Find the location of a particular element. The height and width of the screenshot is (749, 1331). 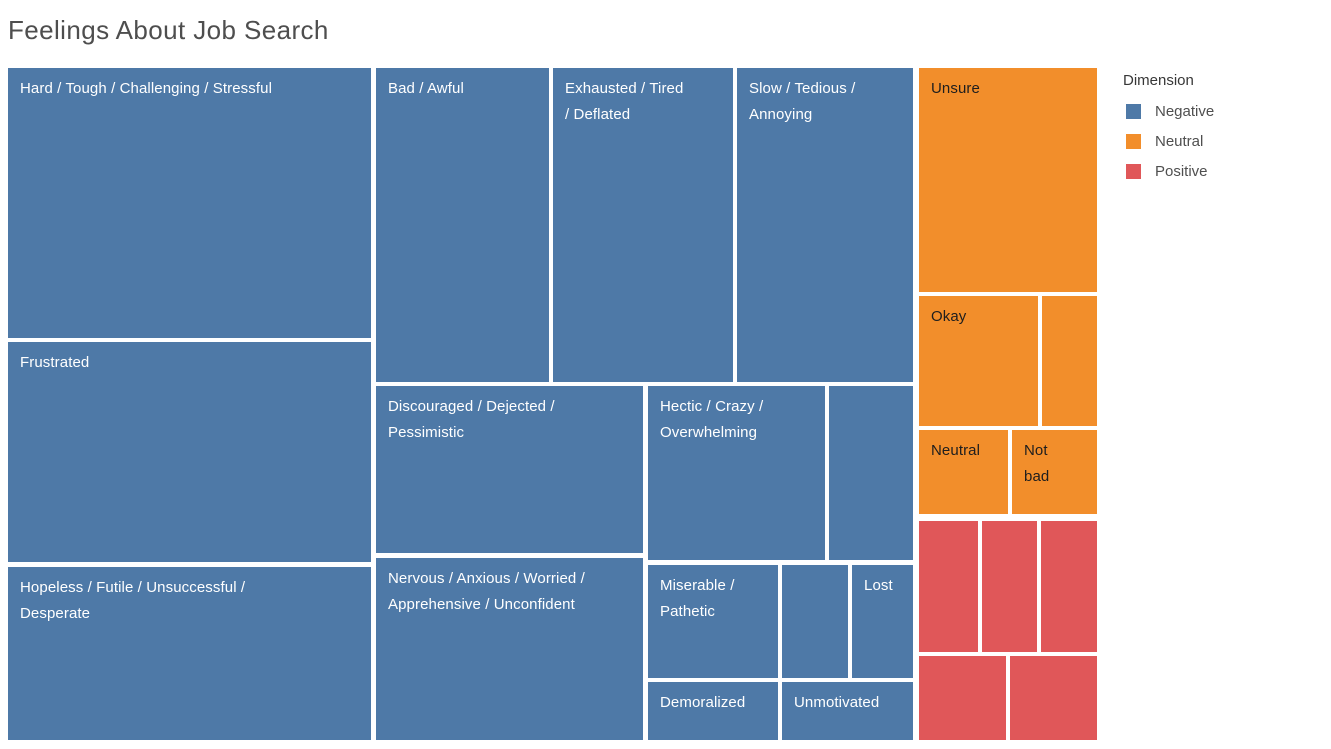

treemap-cell-exhausted-tired-deflated: Exhausted / Tired / Deflated is located at coordinates (643, 225).